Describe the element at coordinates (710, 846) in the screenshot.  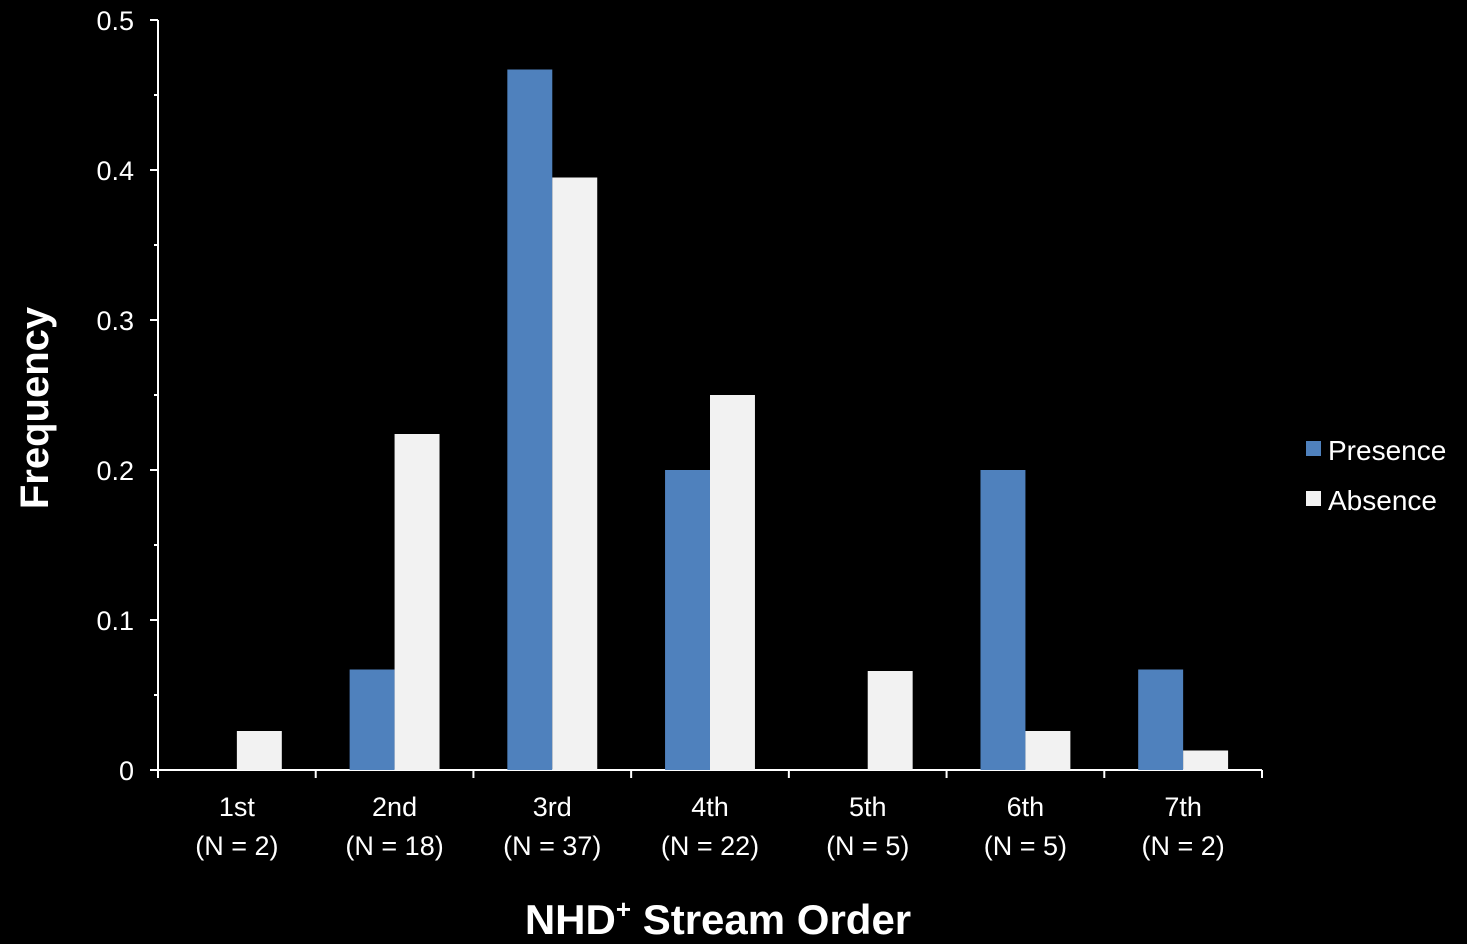
I see `x-category-count-label: (N = 22)` at that location.